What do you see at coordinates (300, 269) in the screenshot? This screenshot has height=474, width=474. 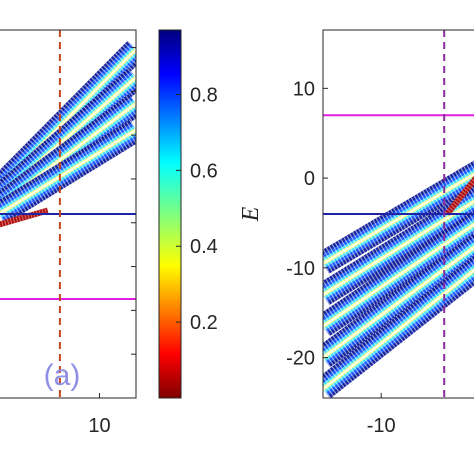 I see `panel-b-ytick-label: -10` at bounding box center [300, 269].